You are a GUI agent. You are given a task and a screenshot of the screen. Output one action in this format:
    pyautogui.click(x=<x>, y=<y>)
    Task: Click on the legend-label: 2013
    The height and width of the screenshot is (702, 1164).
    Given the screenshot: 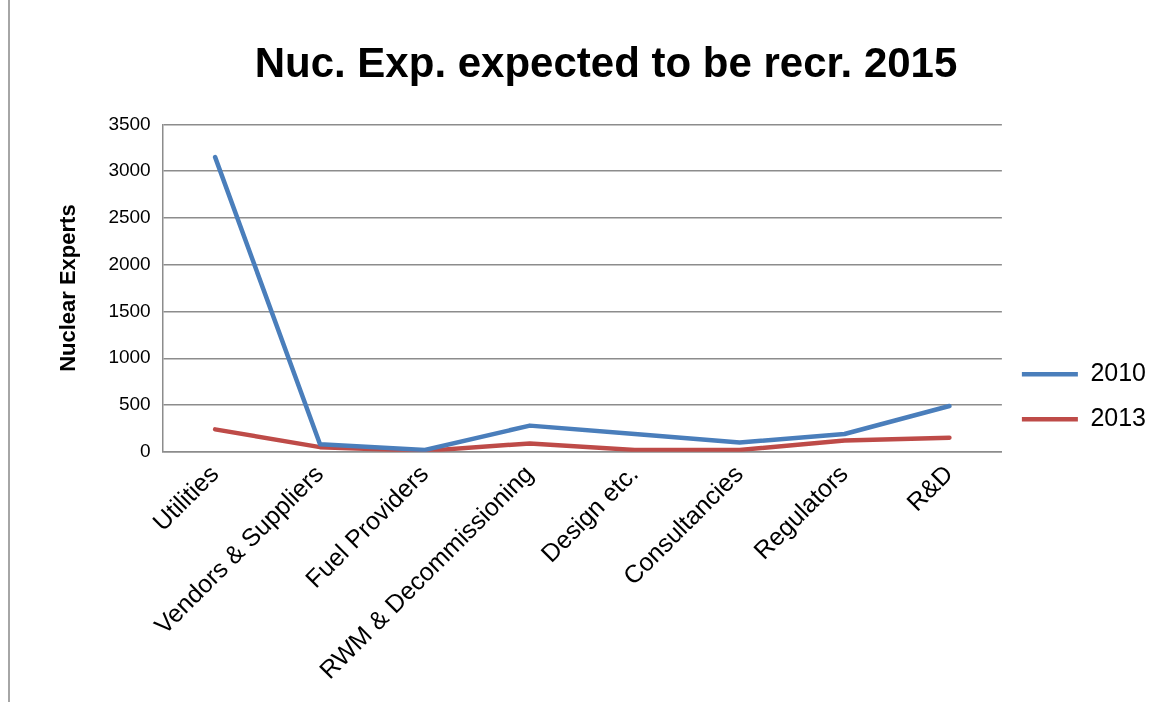 What is the action you would take?
    pyautogui.click(x=1118, y=417)
    